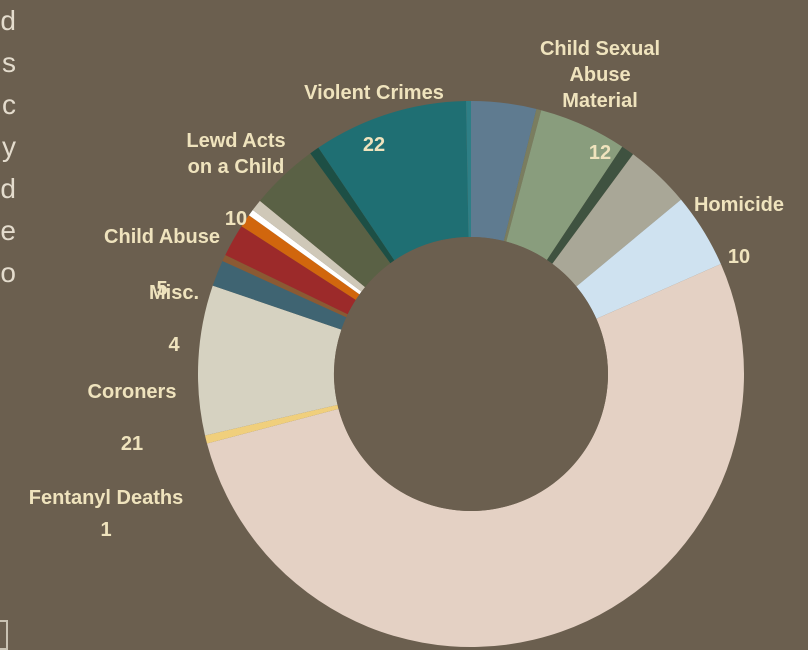 The width and height of the screenshot is (808, 650). I want to click on donut-slice-dark-green-thin, so click(590, 205).